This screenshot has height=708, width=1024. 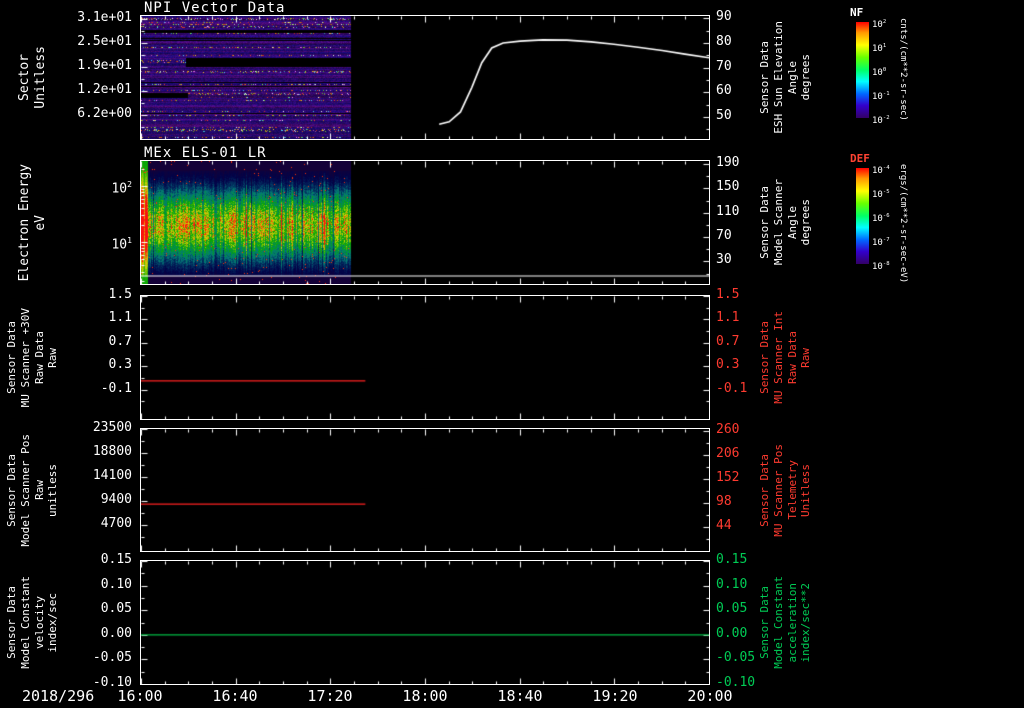 I want to click on right-axis-title: Sensor Data MU Scanner Int Raw Data Raw, so click(x=786, y=357).